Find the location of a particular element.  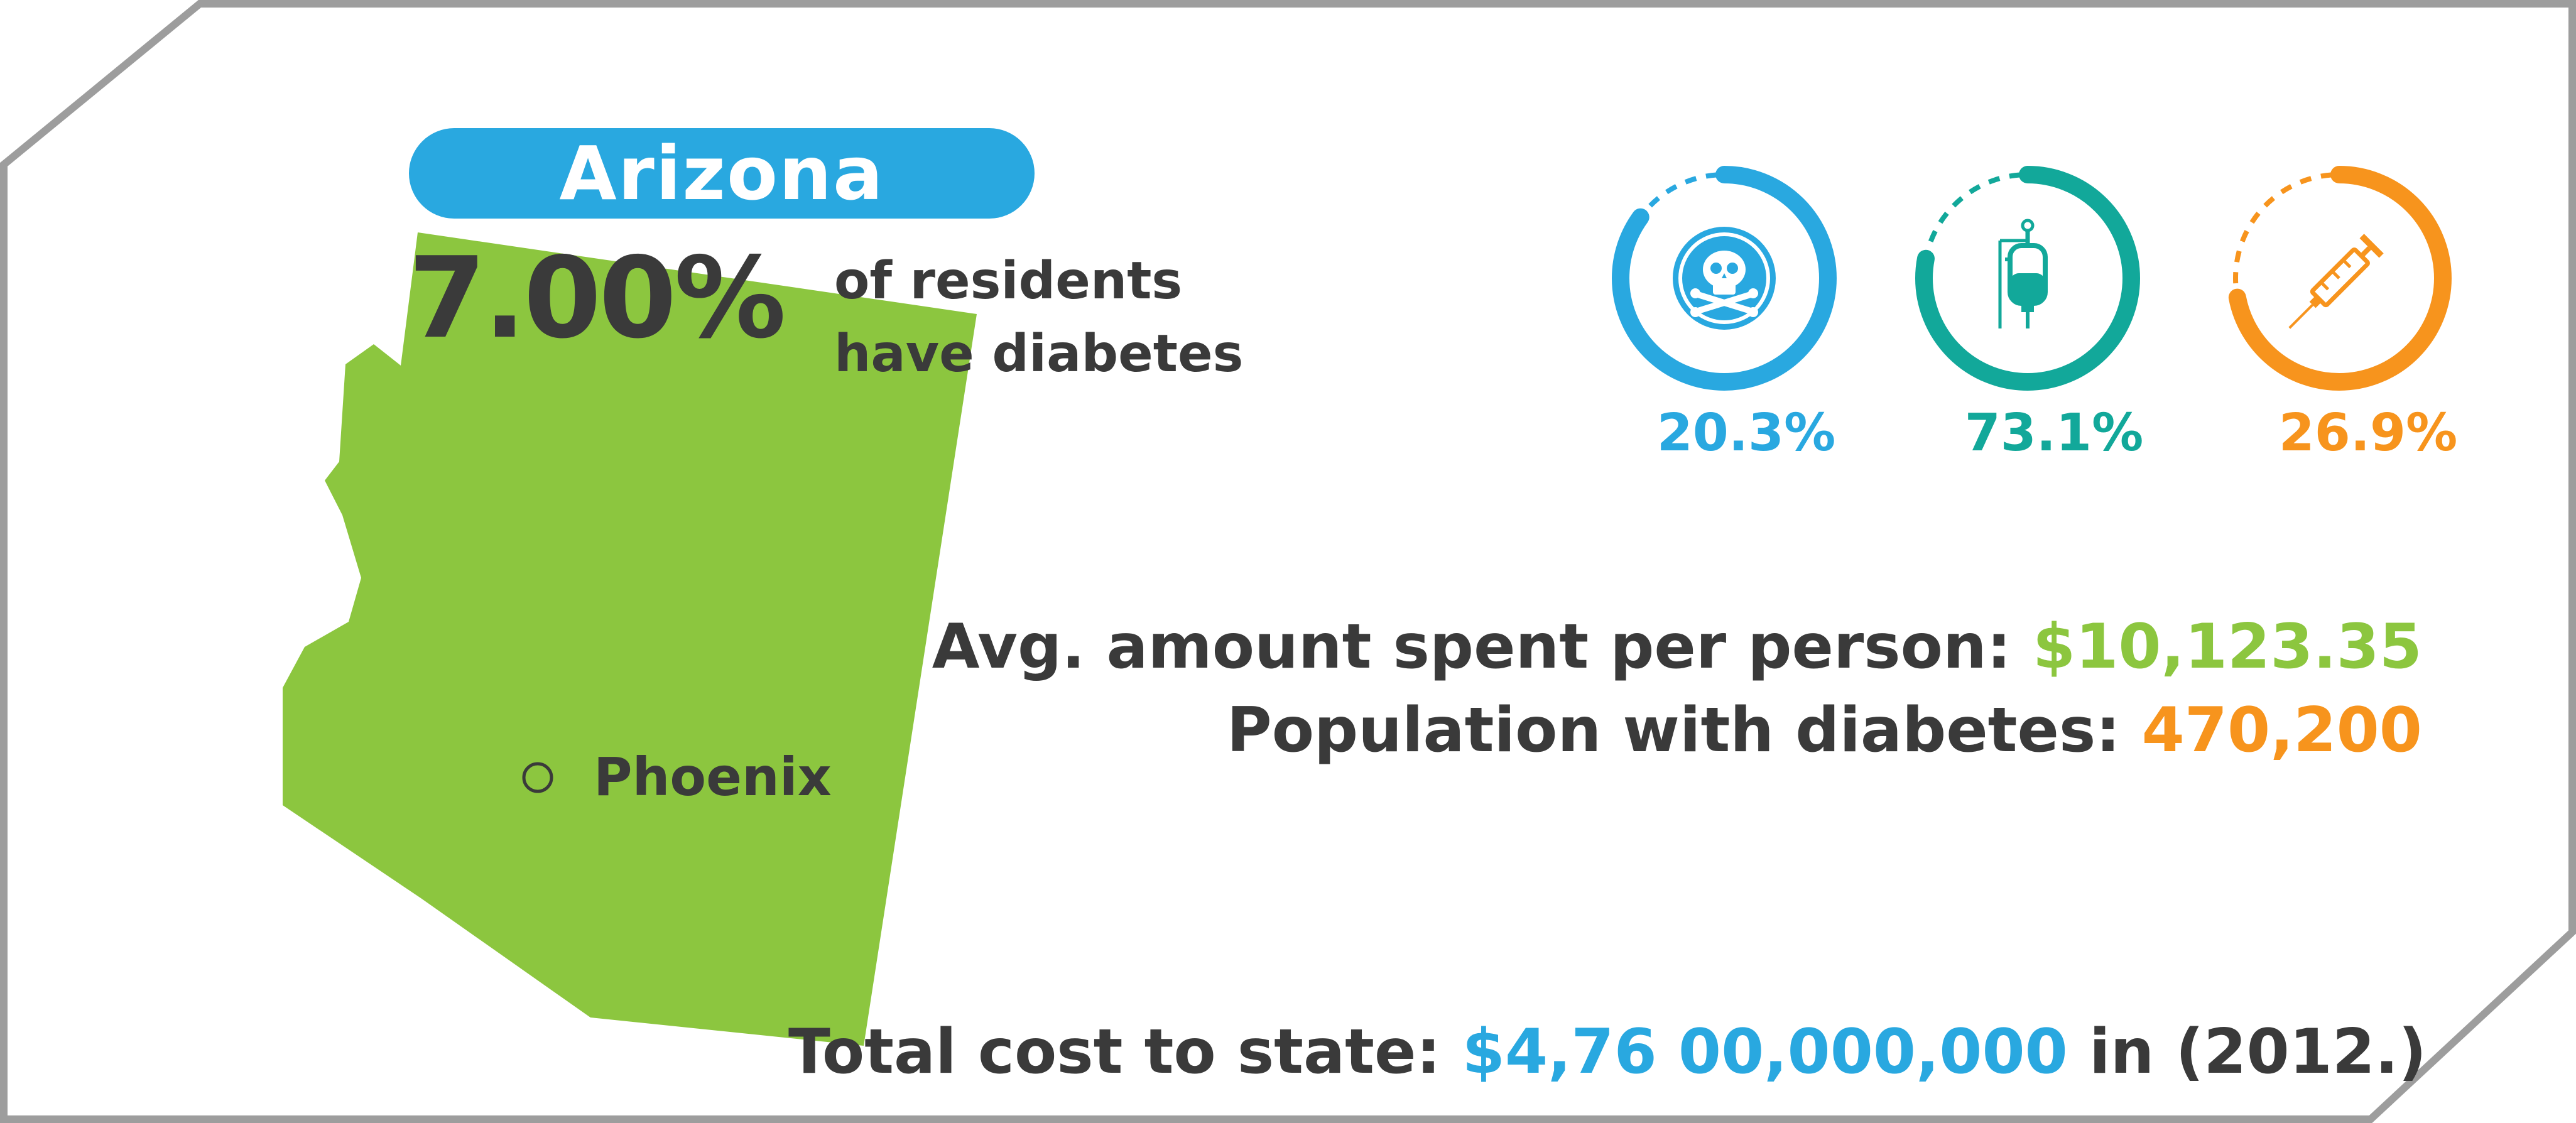

ring-insulin-value: 26.9% is located at coordinates (2368, 434).